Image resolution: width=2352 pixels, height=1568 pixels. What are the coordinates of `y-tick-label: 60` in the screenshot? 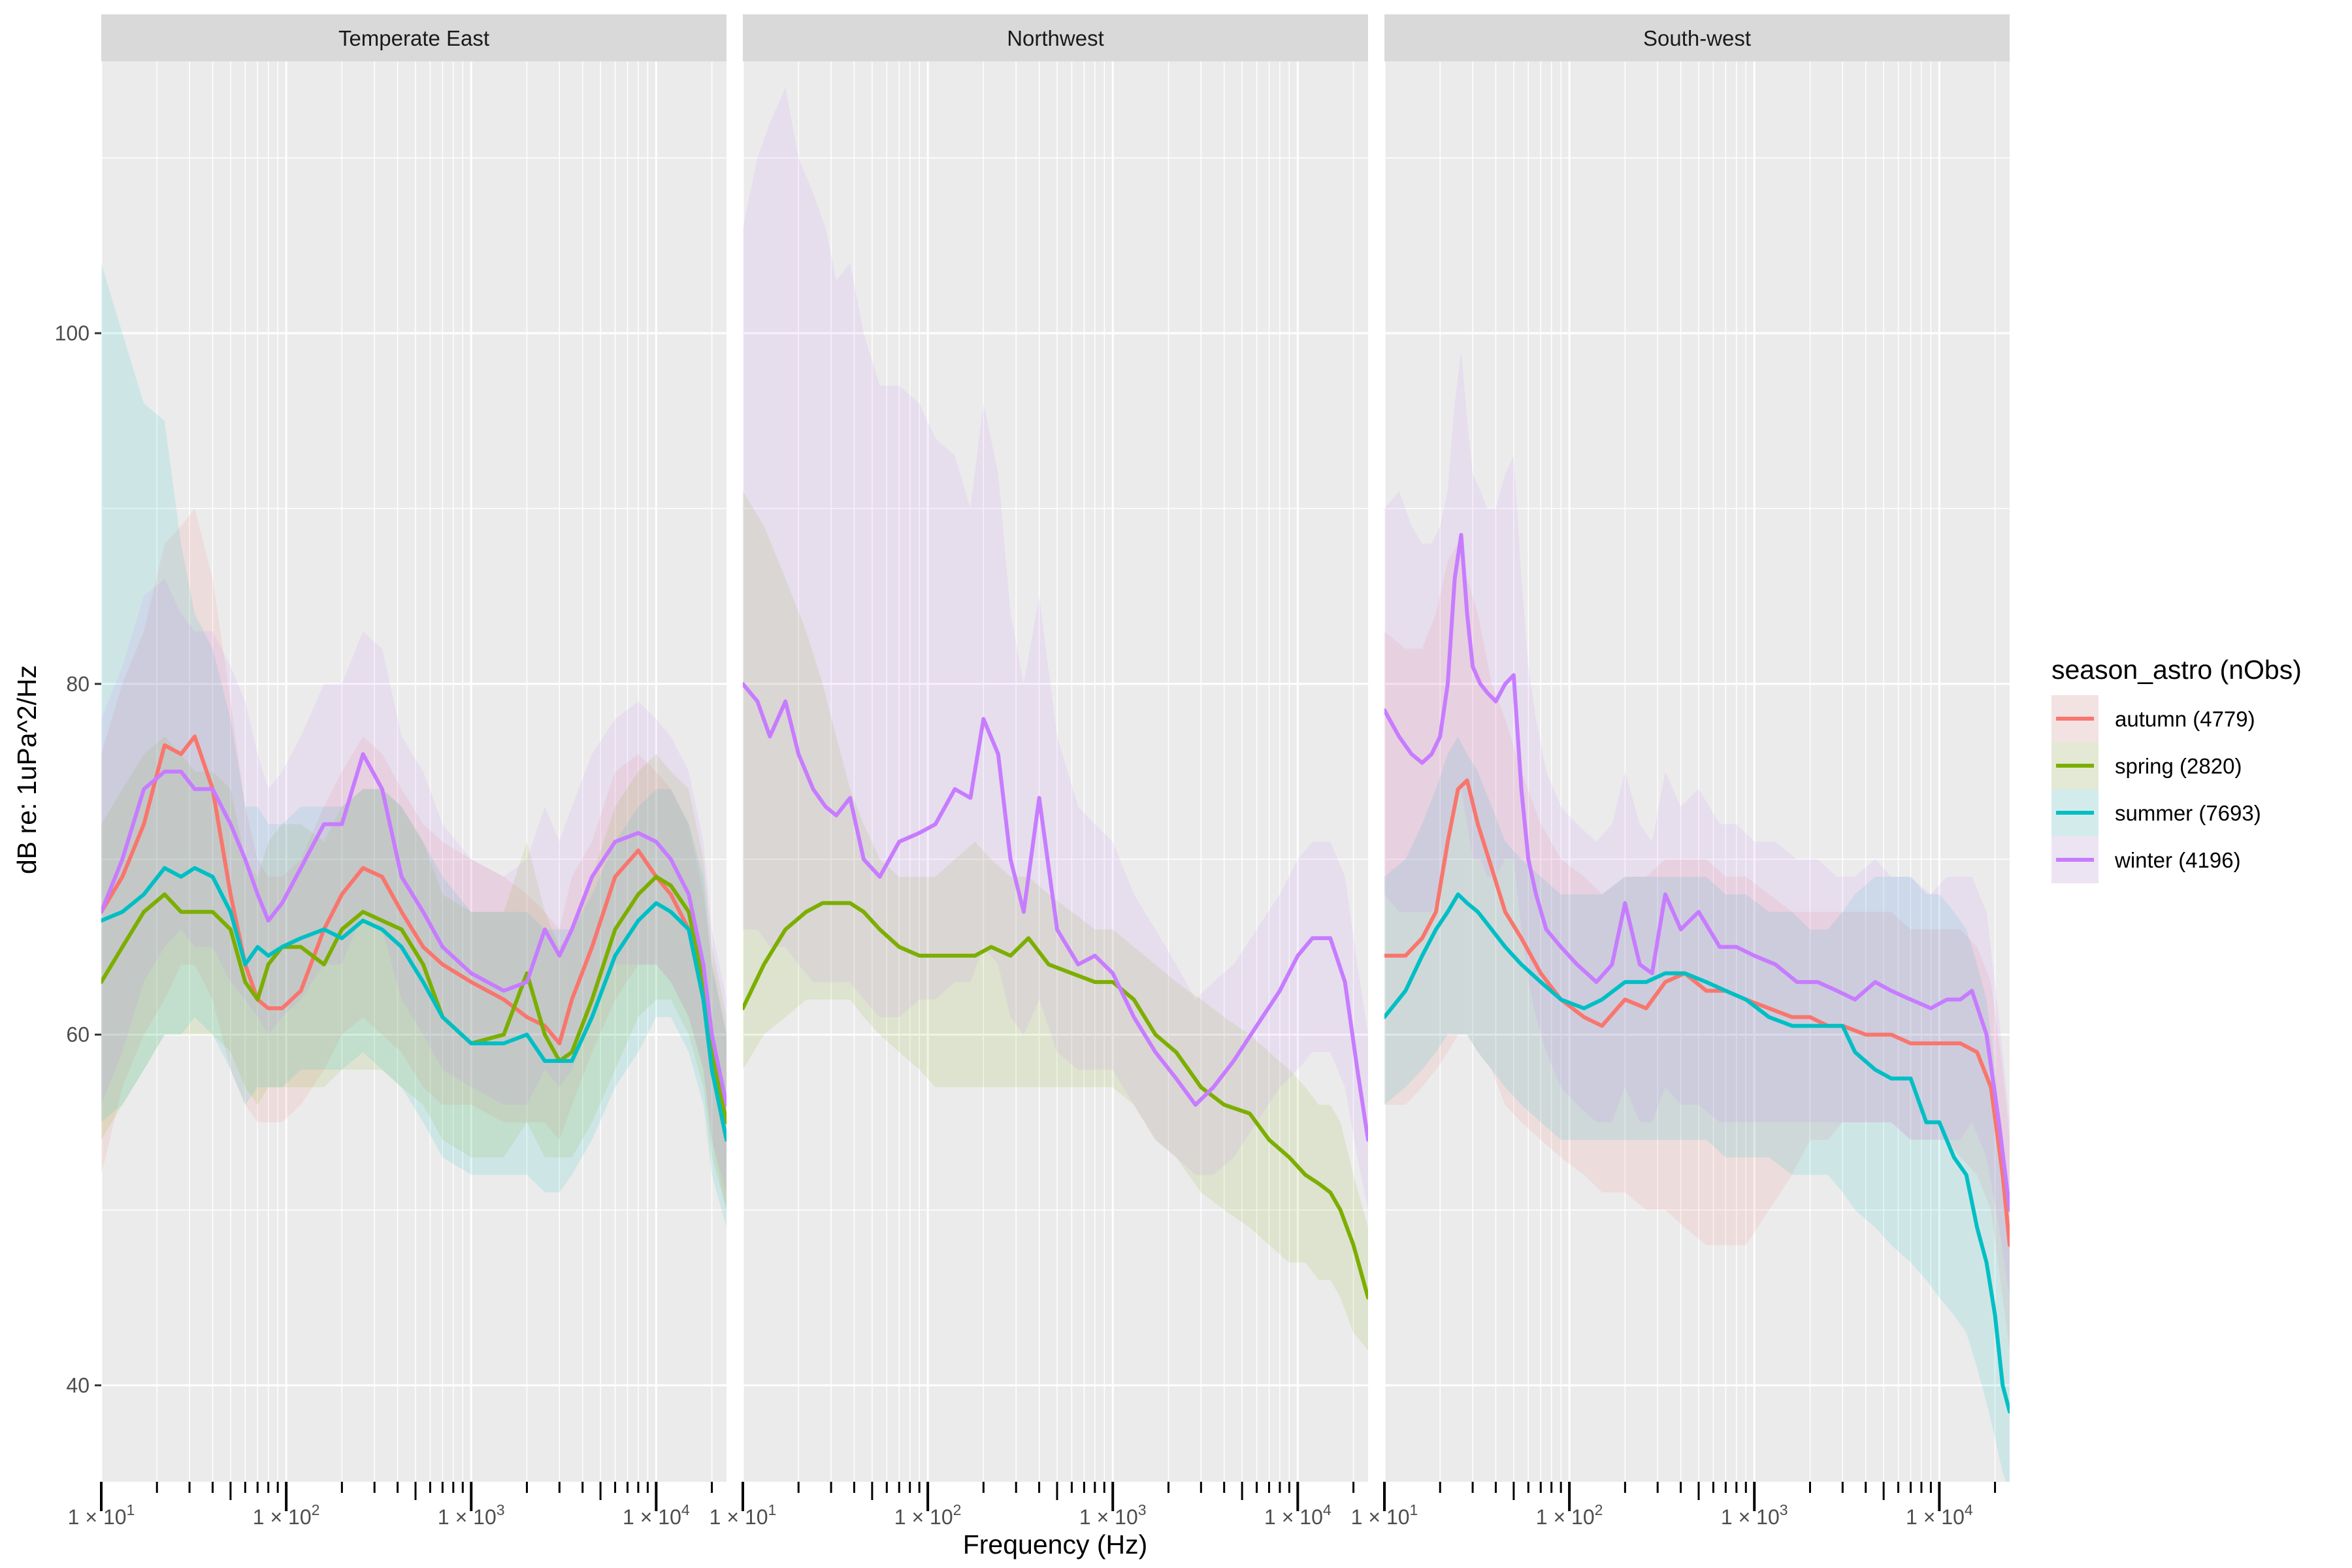 It's located at (78, 1035).